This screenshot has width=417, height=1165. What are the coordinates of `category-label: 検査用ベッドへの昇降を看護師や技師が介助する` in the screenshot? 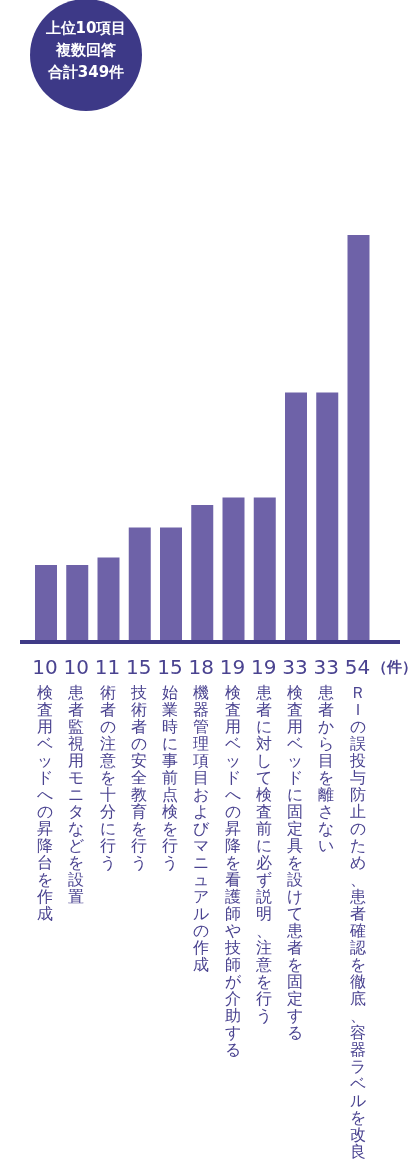 It's located at (232, 871).